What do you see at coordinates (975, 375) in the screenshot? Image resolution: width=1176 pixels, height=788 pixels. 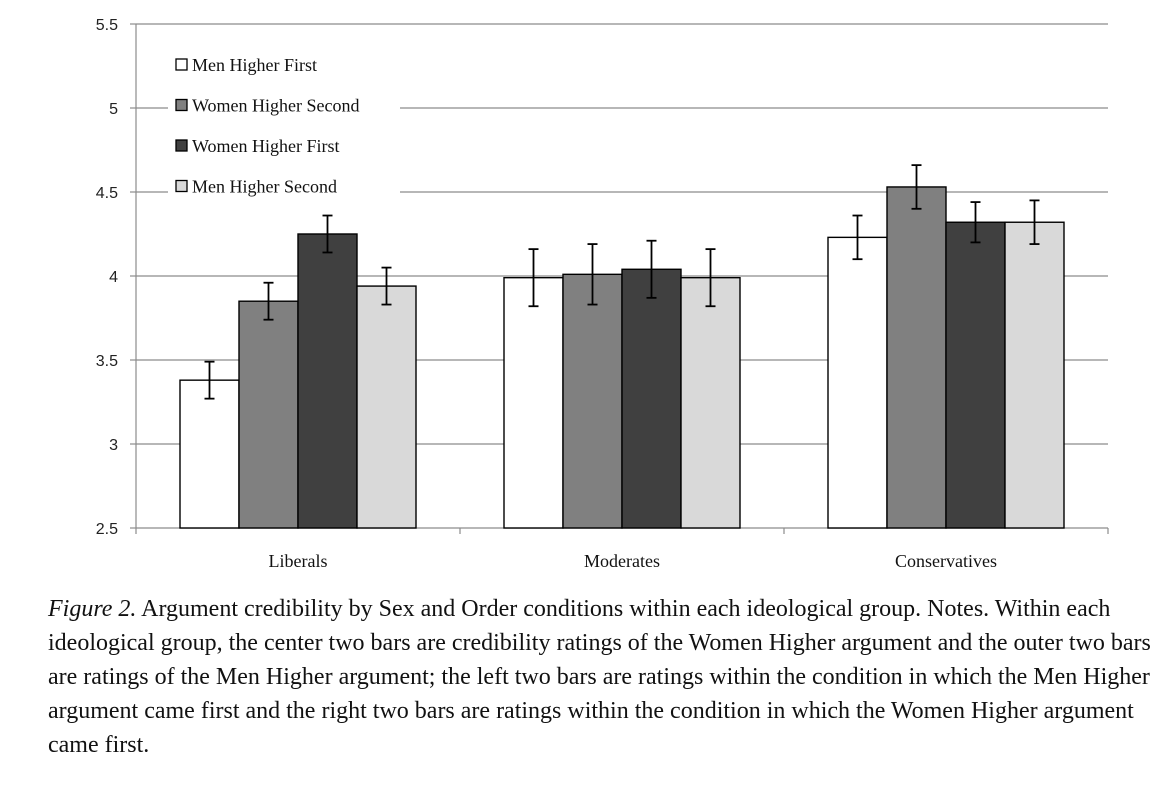 I see `bar-conservatives-women-higher-first` at bounding box center [975, 375].